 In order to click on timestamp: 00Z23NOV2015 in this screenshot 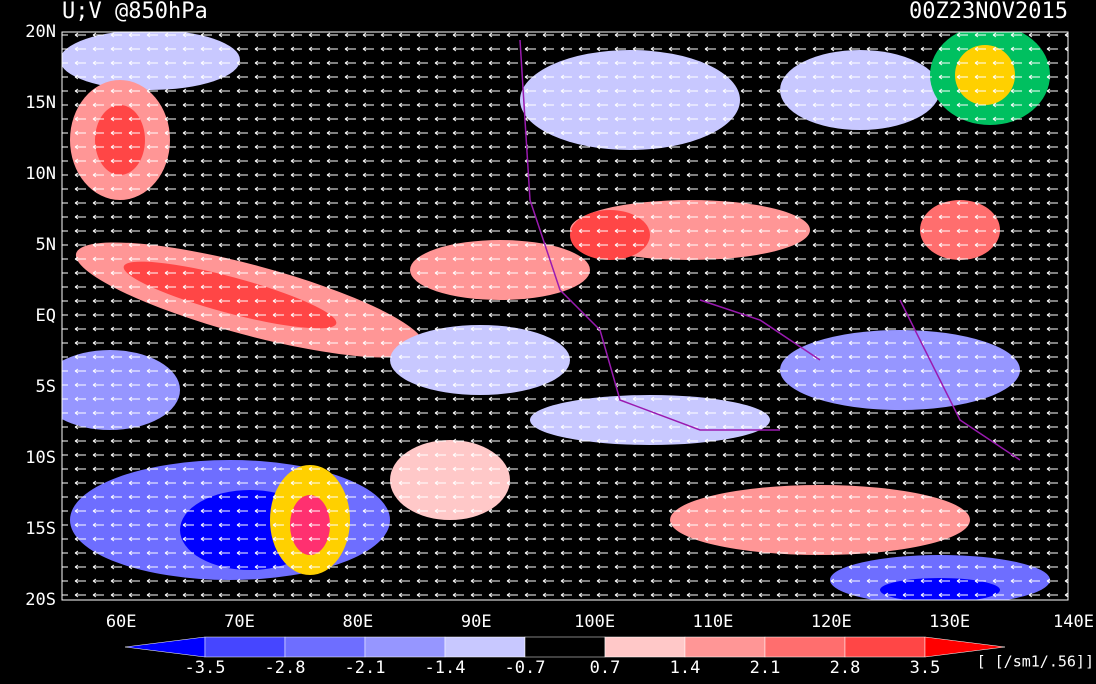, I will do `click(988, 12)`.